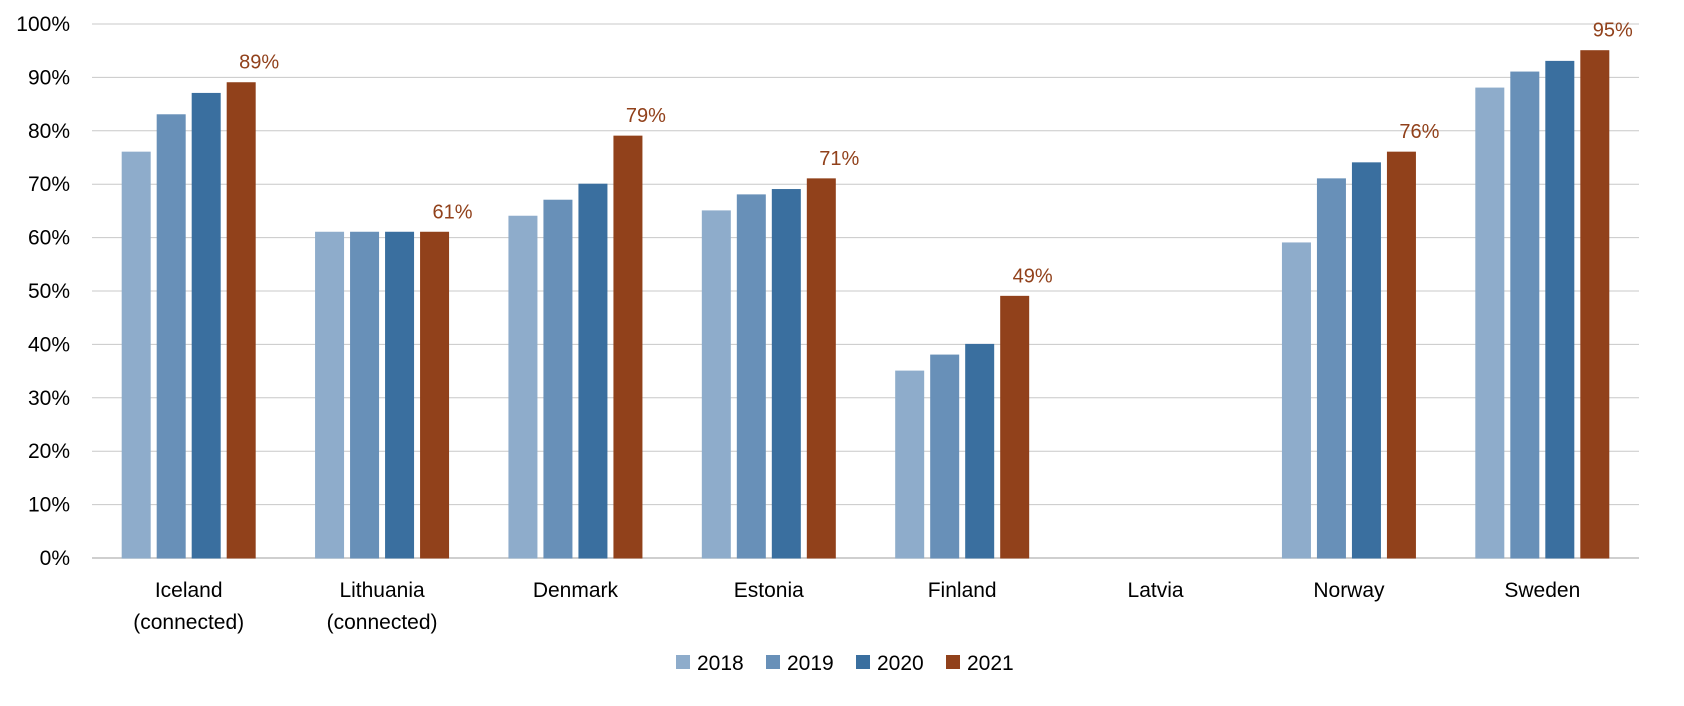 This screenshot has height=706, width=1684. Describe the element at coordinates (49, 238) in the screenshot. I see `y-tick-label: 60%` at that location.